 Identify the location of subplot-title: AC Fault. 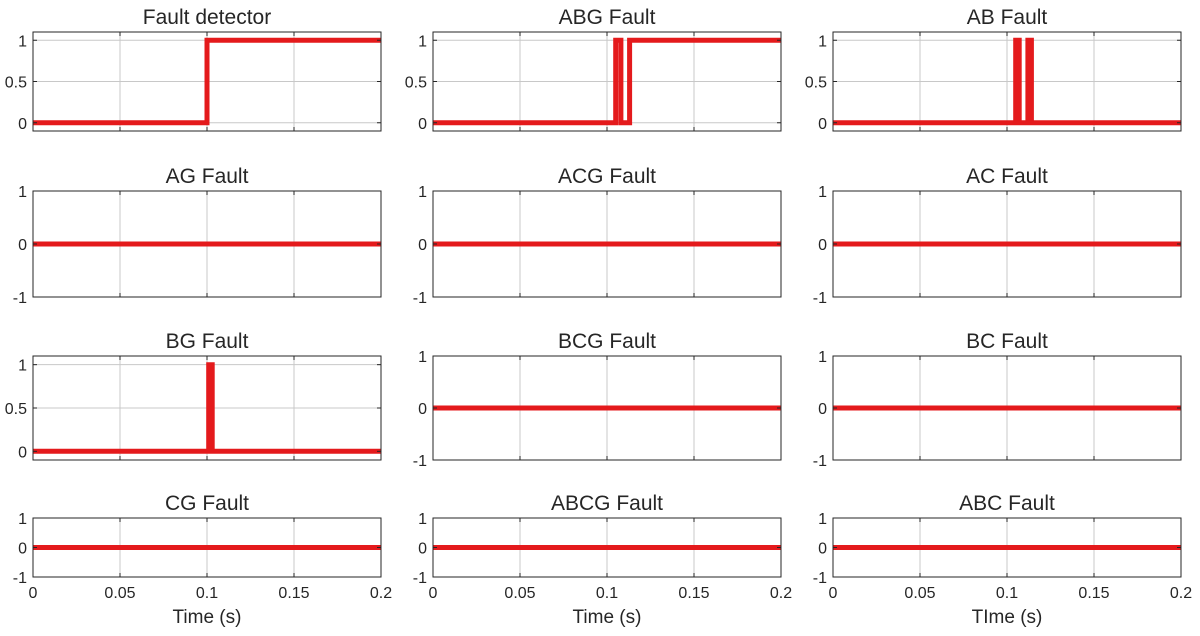
(1007, 176).